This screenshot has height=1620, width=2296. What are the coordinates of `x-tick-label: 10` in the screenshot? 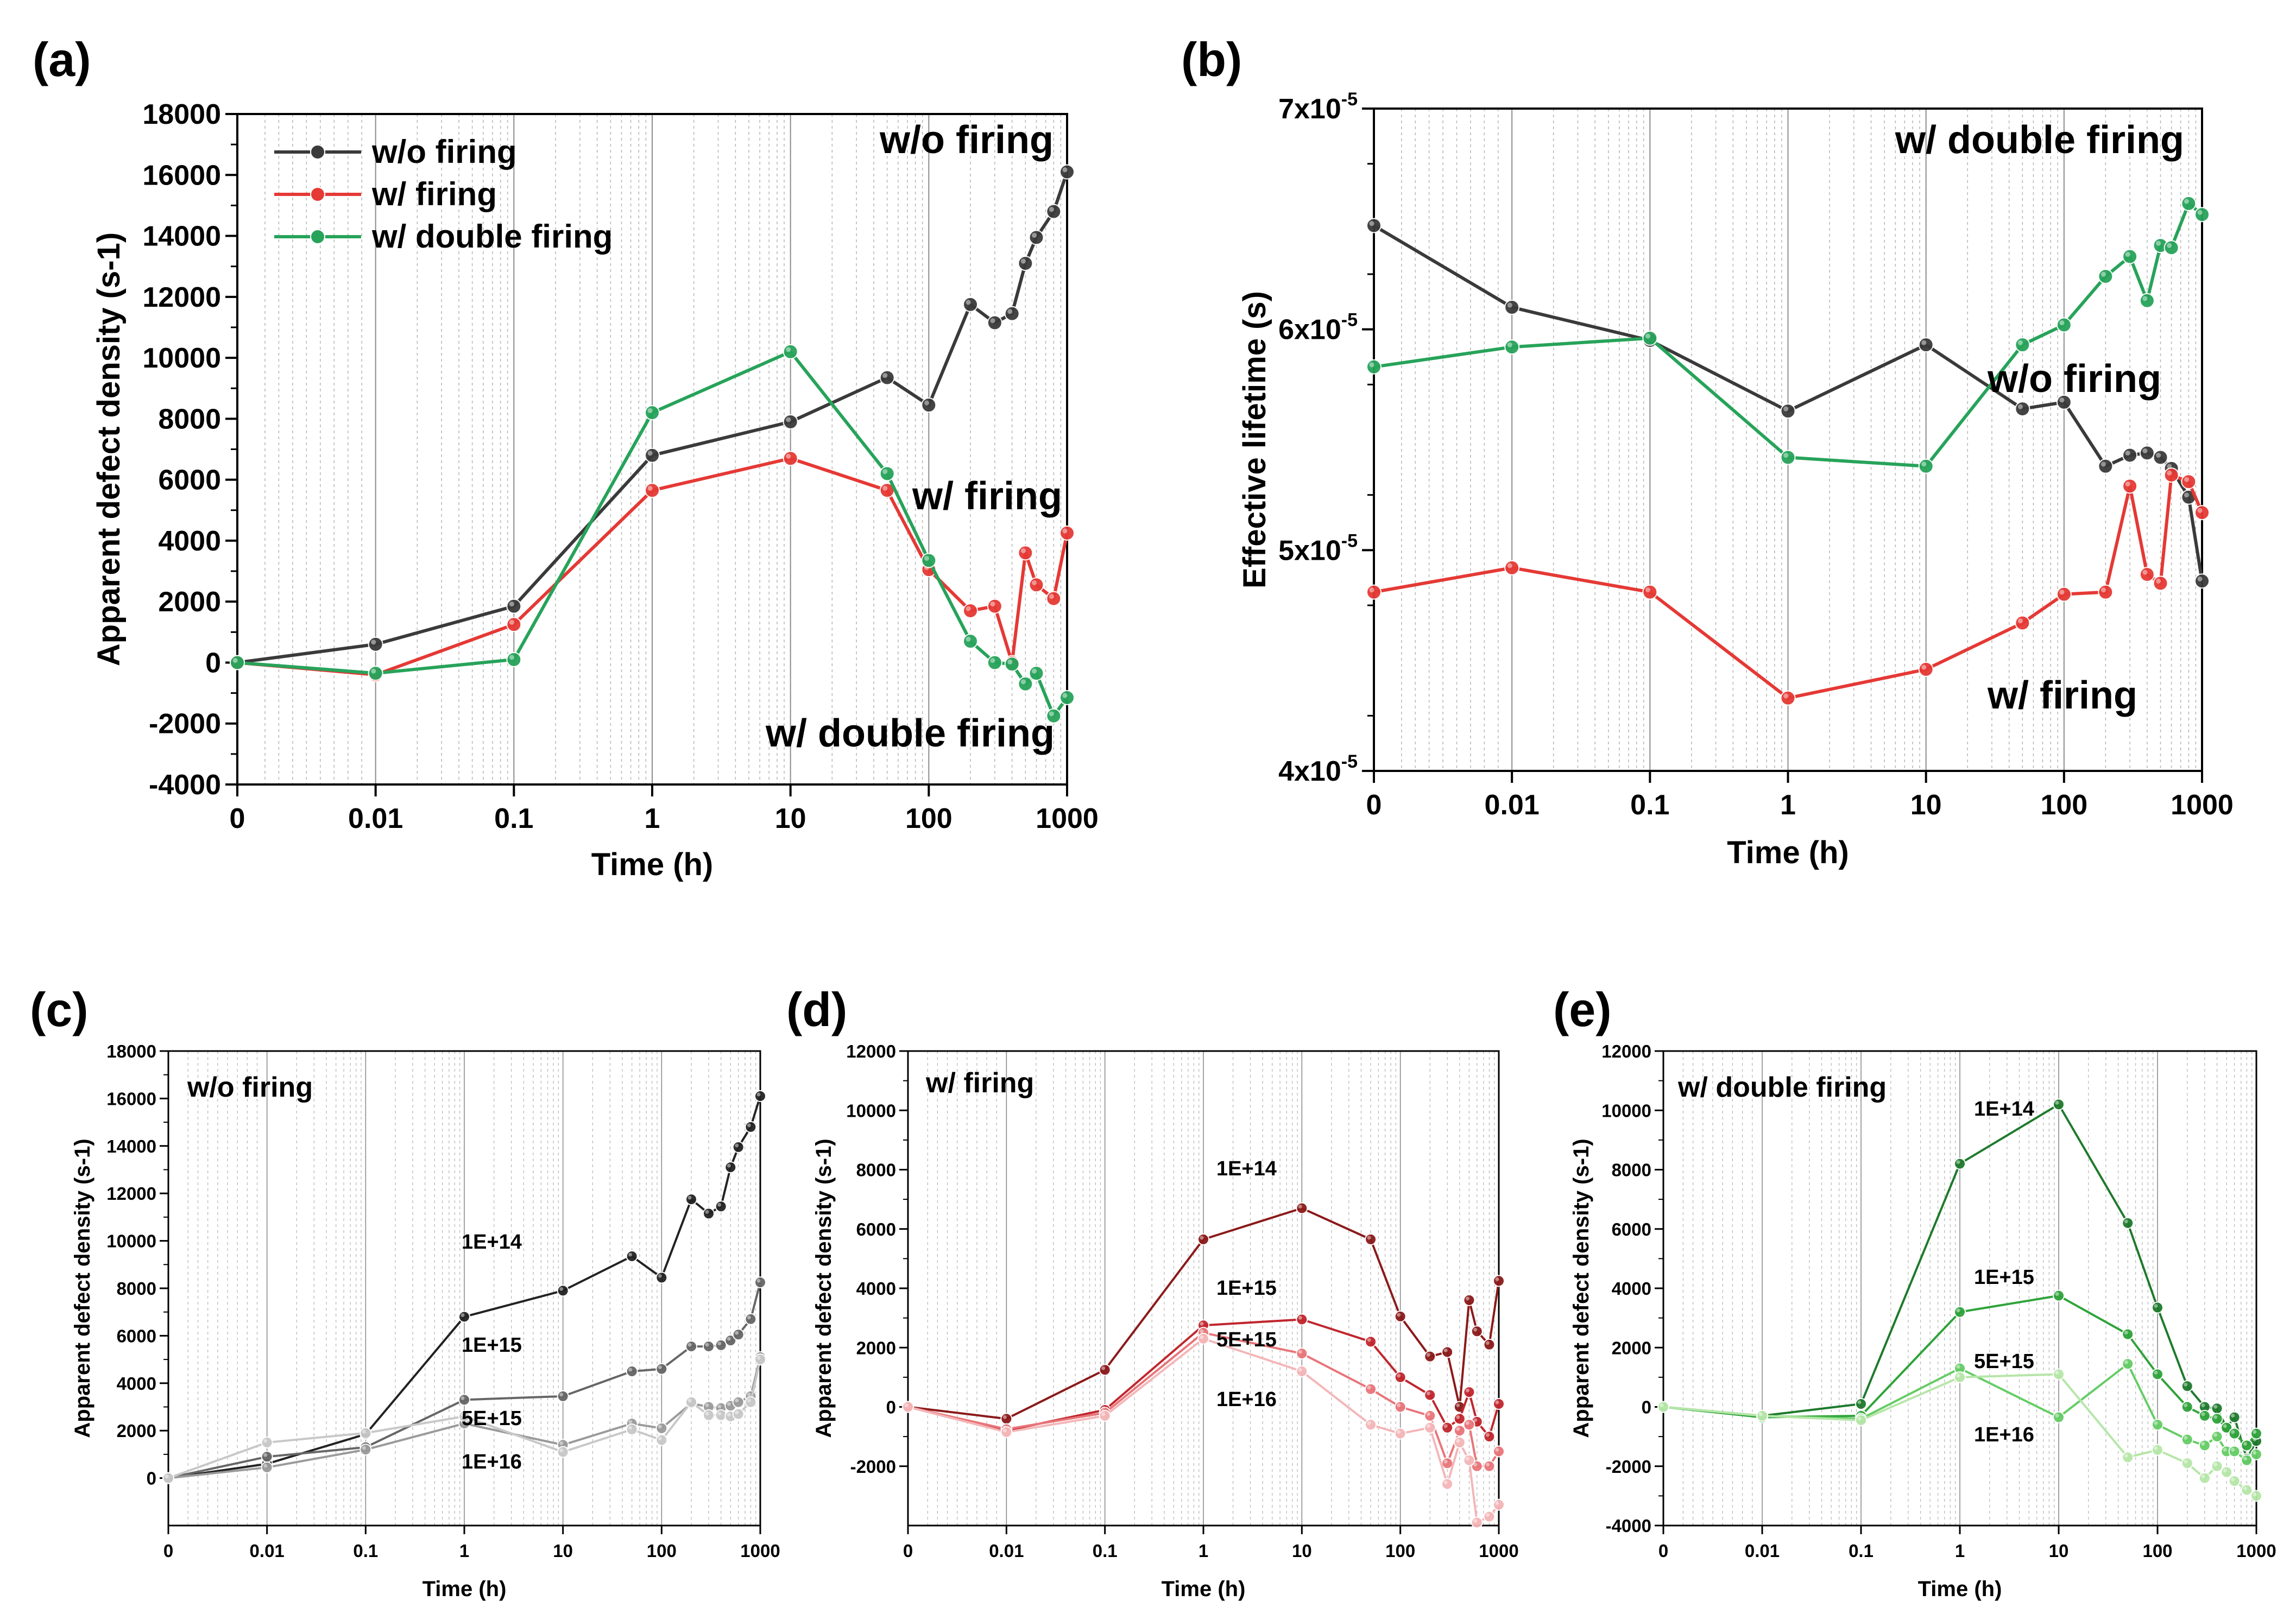 It's located at (2059, 1551).